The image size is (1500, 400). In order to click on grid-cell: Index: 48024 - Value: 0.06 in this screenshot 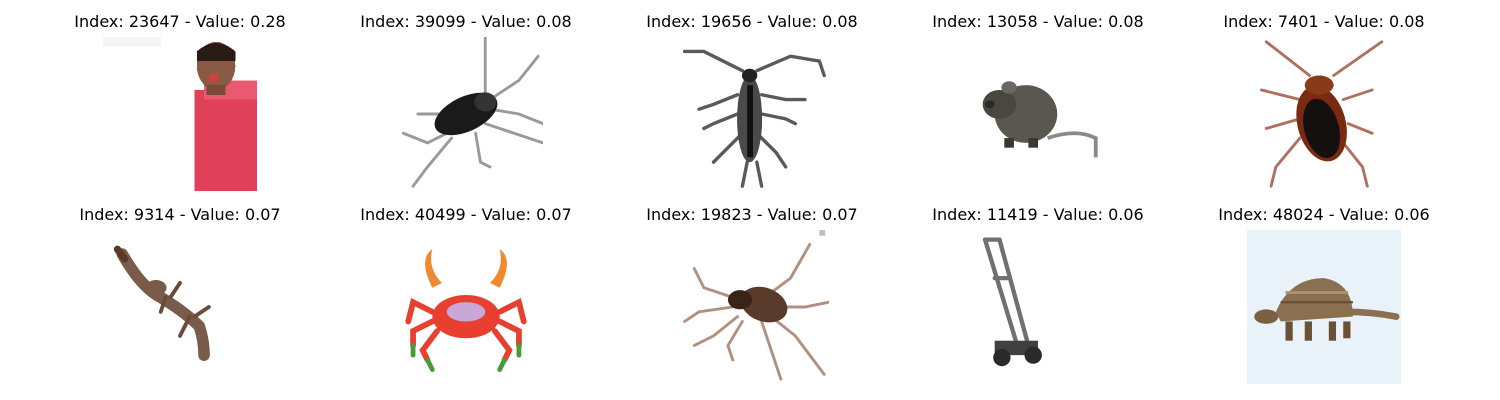, I will do `click(1324, 297)`.